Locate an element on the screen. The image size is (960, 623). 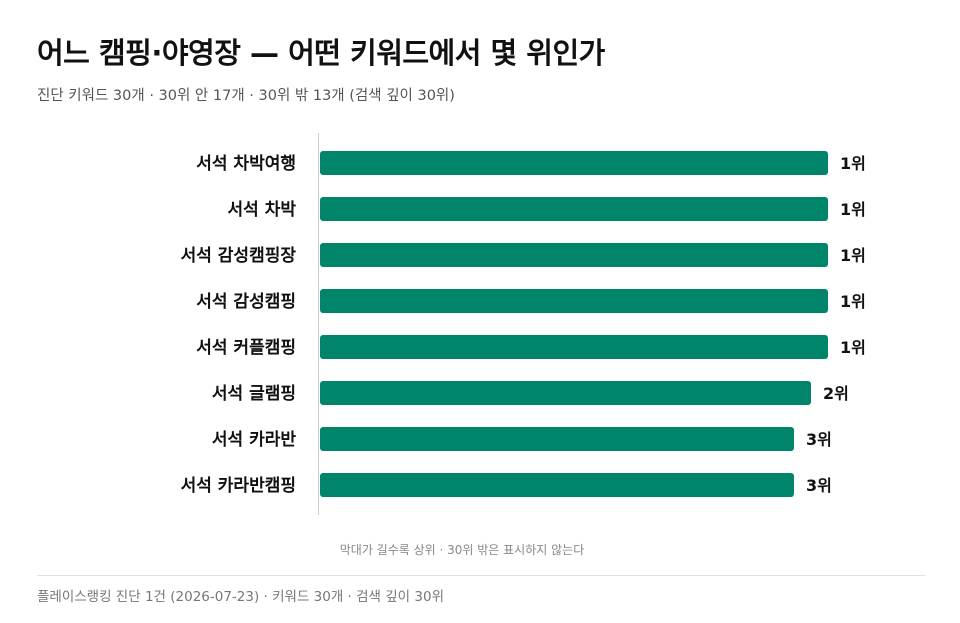
category-label: 서석 감성캠핑장 is located at coordinates (239, 256).